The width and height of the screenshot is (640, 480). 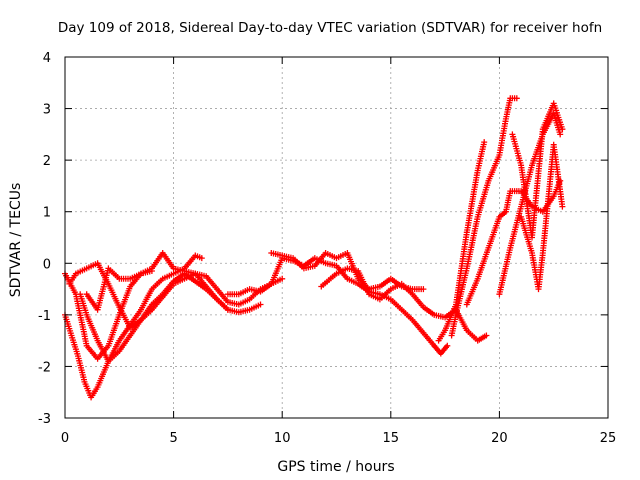 I want to click on x-tick-label: 15, so click(x=391, y=438).